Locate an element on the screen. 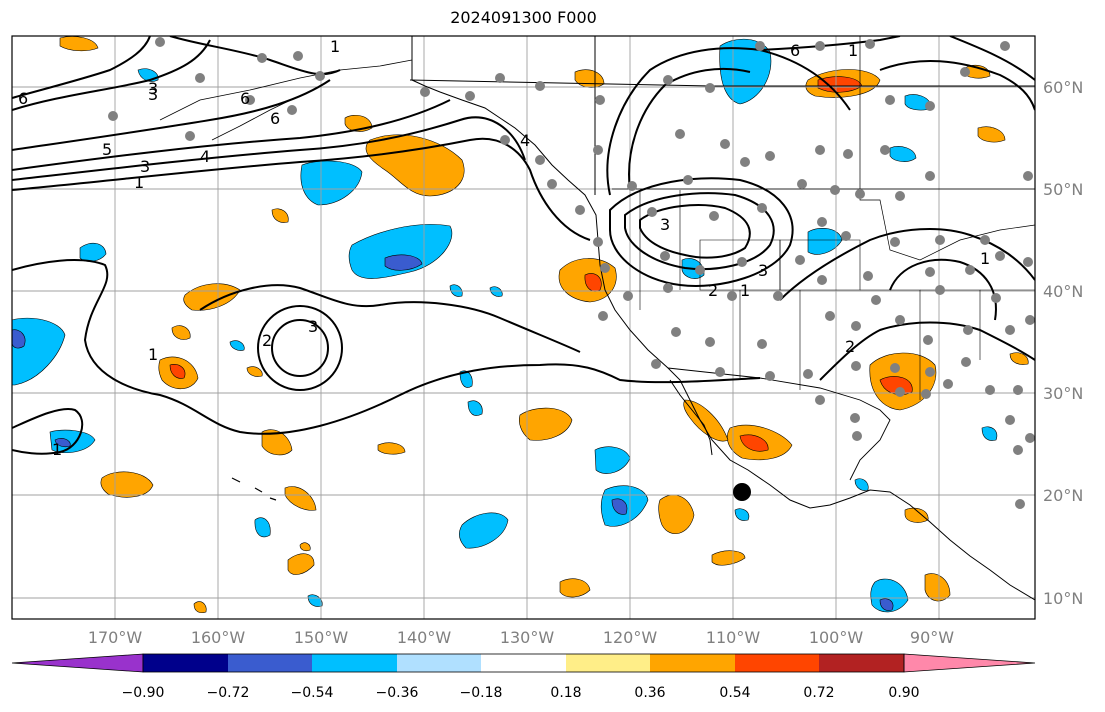  longitude-label: 170°W is located at coordinates (115, 637).